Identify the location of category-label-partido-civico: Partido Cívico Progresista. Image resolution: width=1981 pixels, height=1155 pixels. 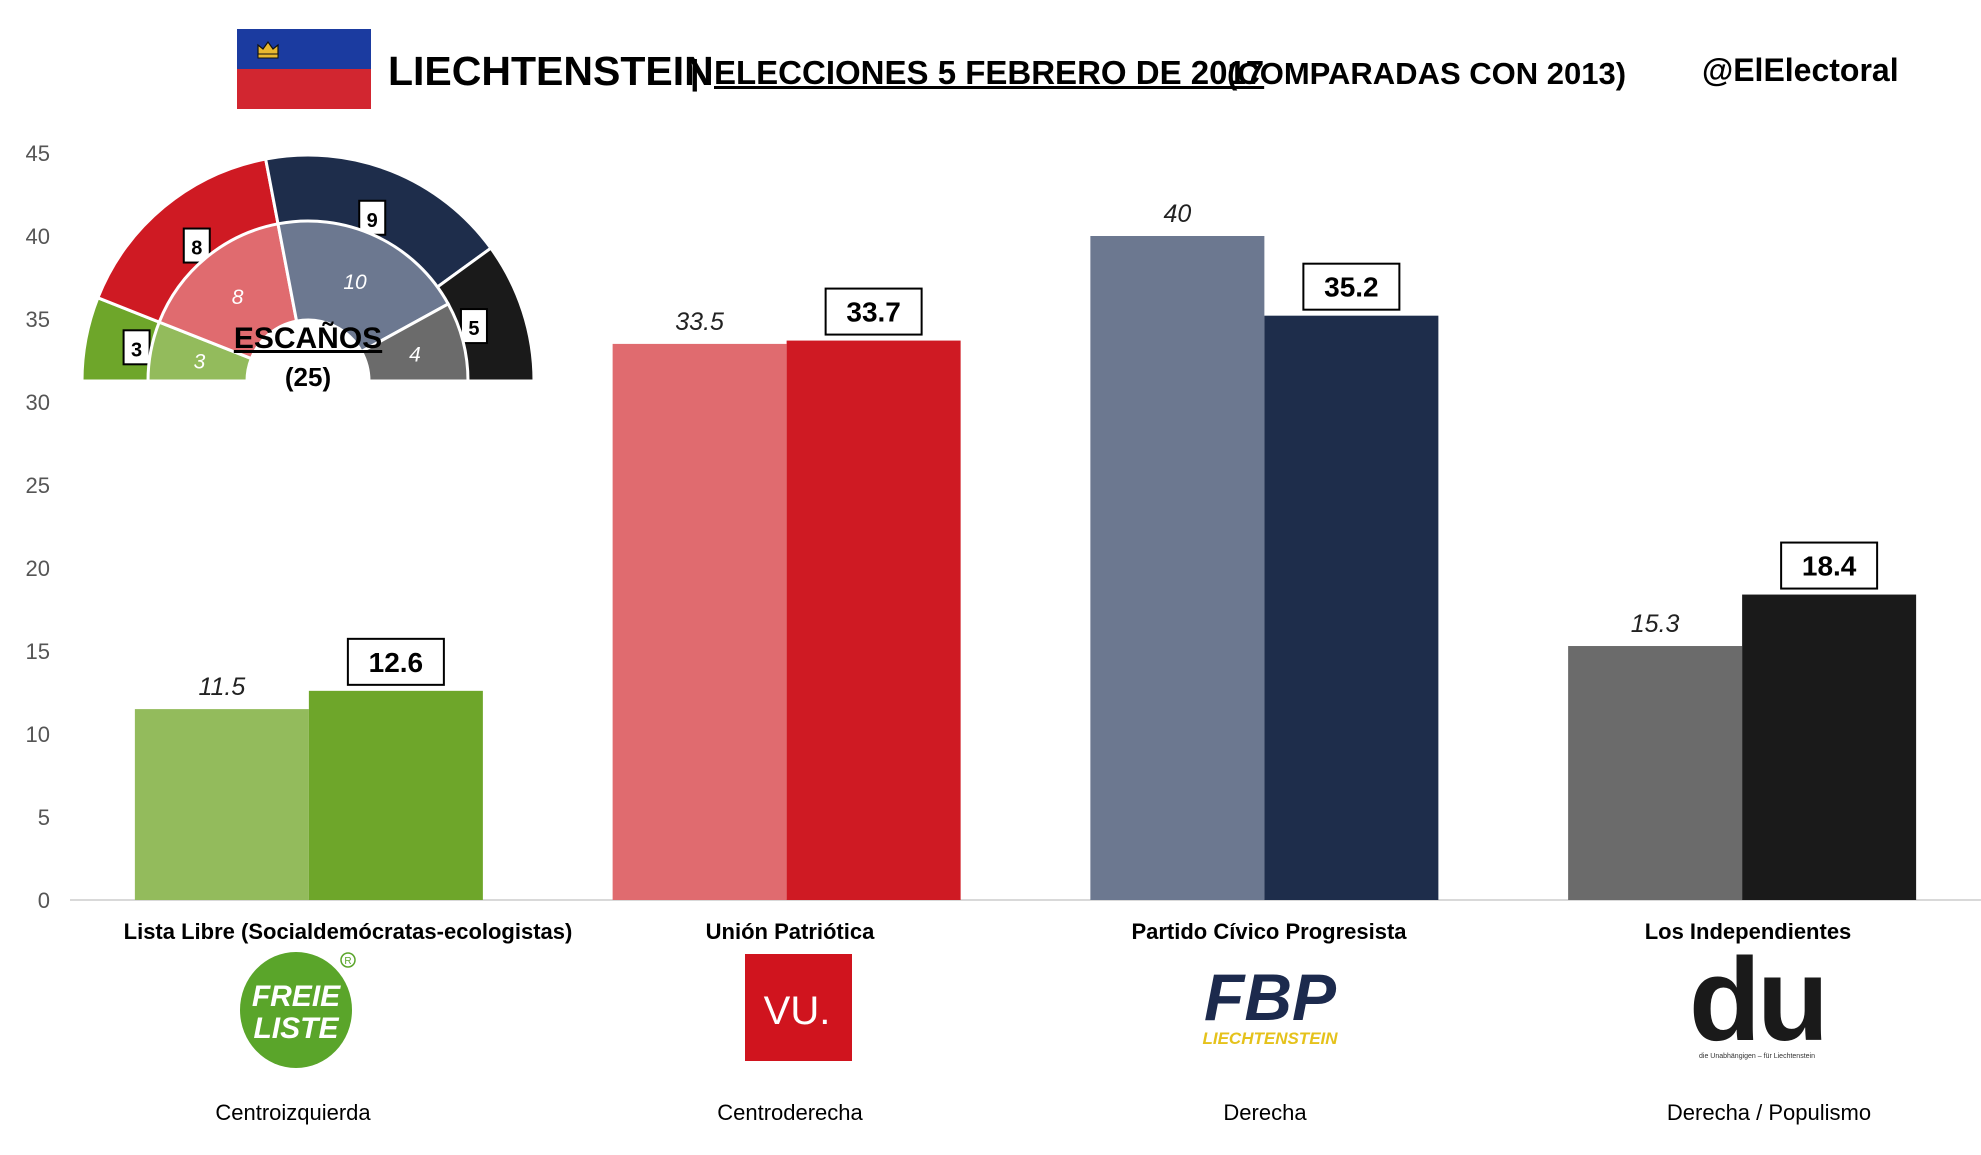
(1269, 931).